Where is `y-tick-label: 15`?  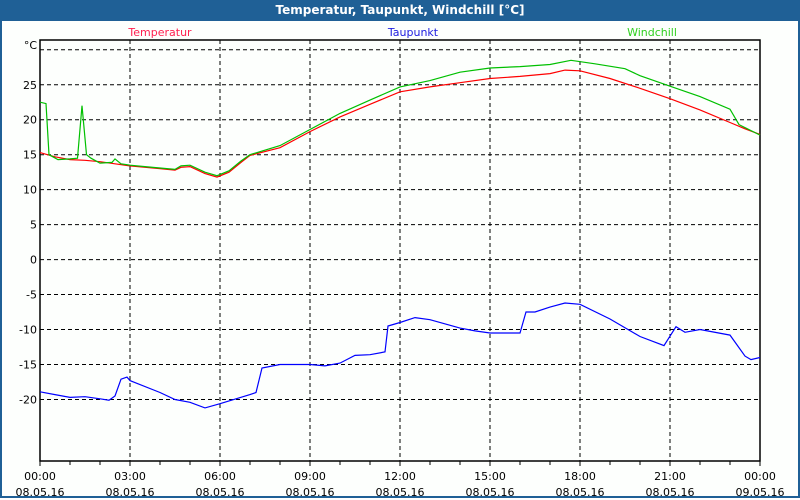 y-tick-label: 15 is located at coordinates (30, 155).